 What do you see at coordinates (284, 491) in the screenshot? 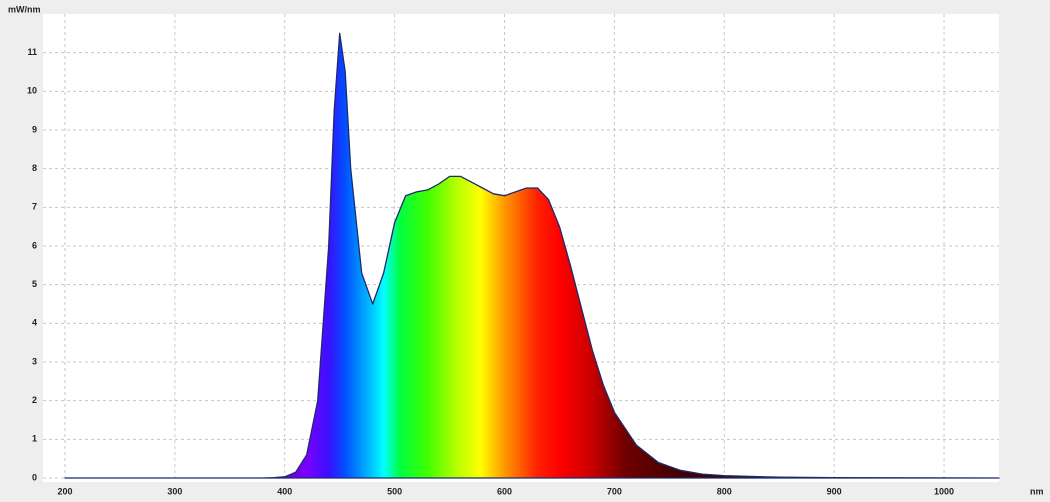
I see `x-tick-label: 400` at bounding box center [284, 491].